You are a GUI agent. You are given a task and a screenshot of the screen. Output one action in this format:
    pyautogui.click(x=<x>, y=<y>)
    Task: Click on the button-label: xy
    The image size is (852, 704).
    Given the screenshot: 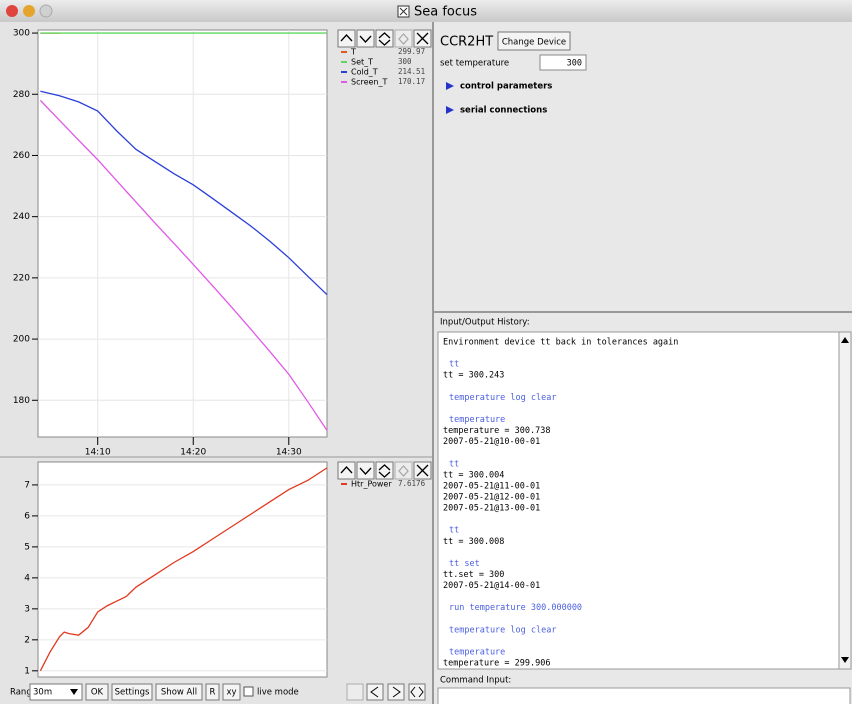 What is the action you would take?
    pyautogui.click(x=231, y=693)
    